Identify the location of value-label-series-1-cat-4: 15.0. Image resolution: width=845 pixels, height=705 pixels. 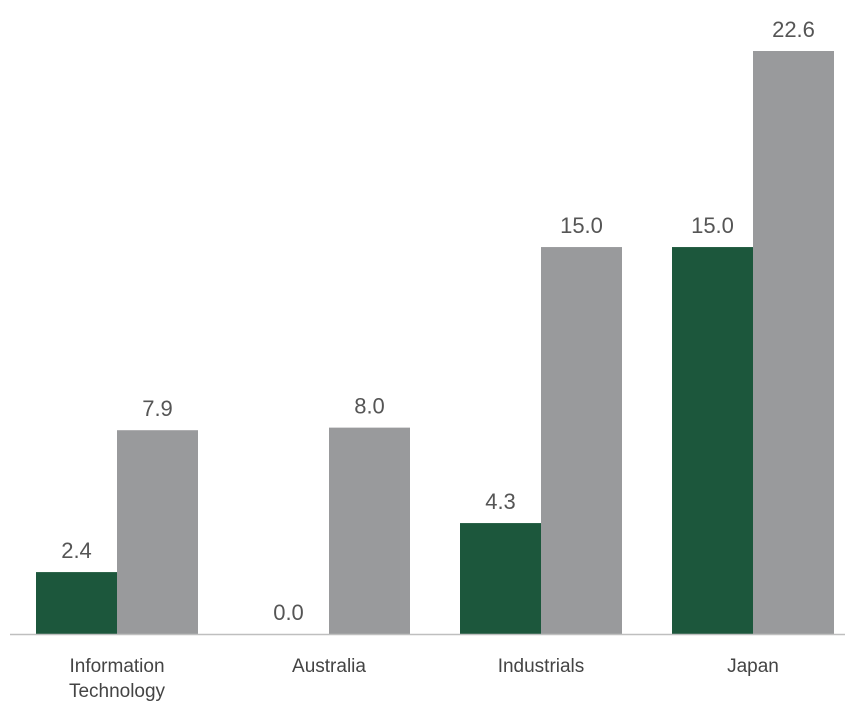
(712, 225).